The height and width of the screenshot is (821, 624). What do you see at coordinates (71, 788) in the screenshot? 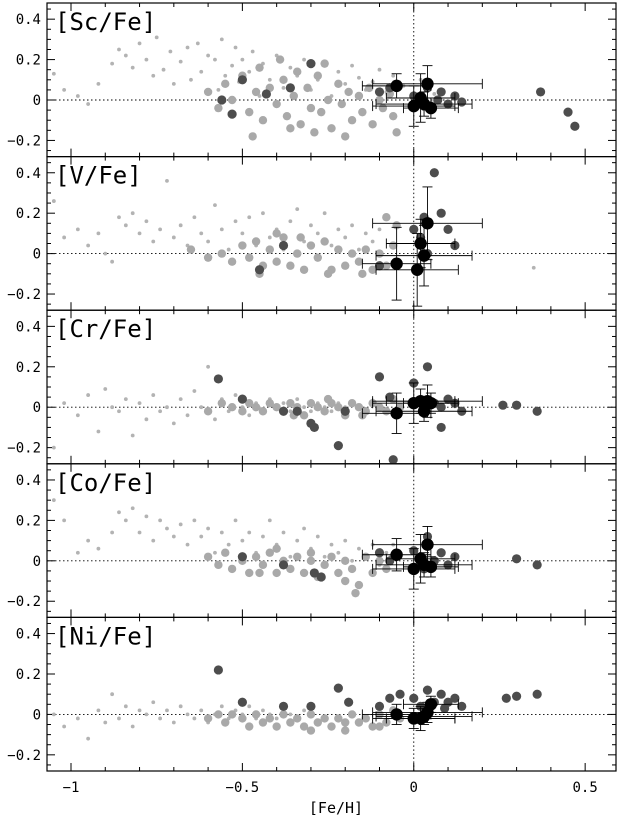
I see `x-tick-label: −1` at bounding box center [71, 788].